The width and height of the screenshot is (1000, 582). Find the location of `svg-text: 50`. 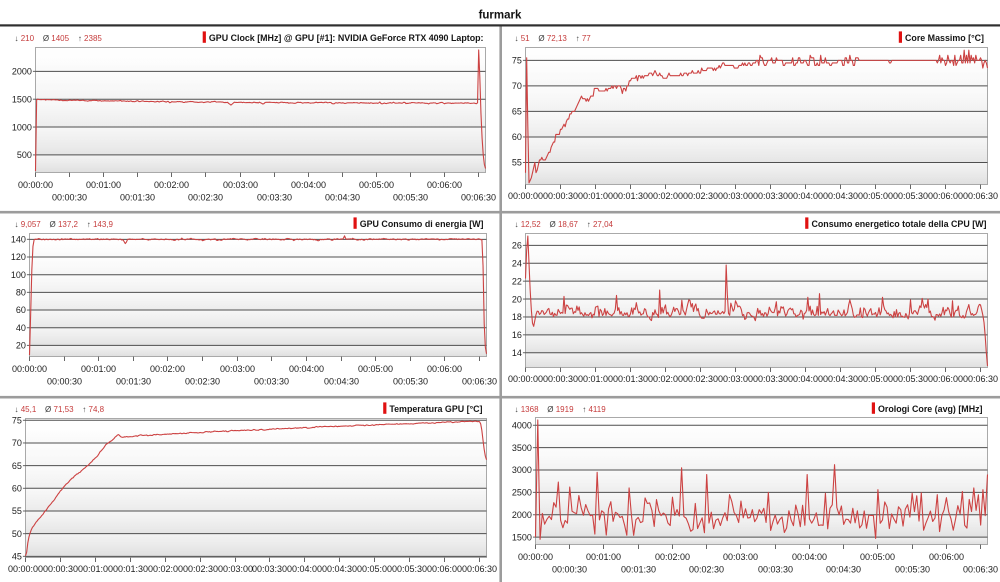

svg-text: 50 is located at coordinates (17, 534).